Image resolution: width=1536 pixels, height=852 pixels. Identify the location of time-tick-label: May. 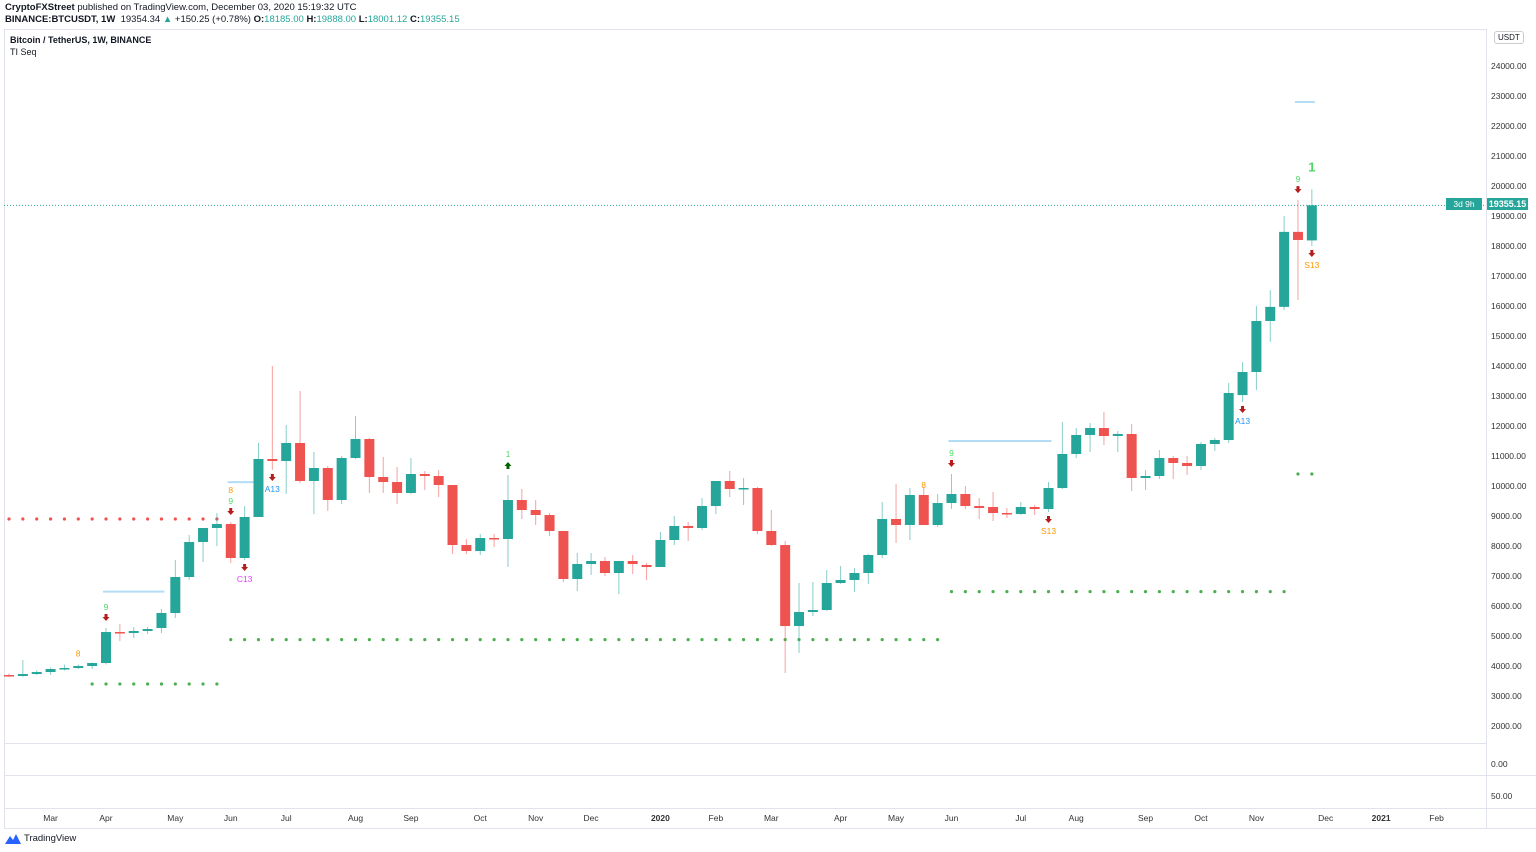
(175, 818).